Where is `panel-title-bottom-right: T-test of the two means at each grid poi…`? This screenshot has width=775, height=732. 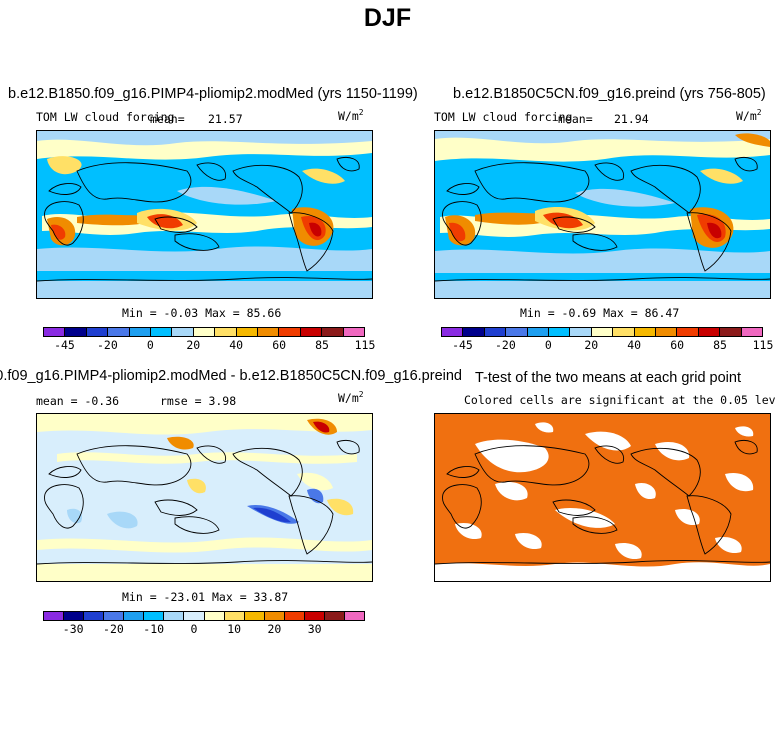 panel-title-bottom-right: T-test of the two means at each grid poi… is located at coordinates (608, 378).